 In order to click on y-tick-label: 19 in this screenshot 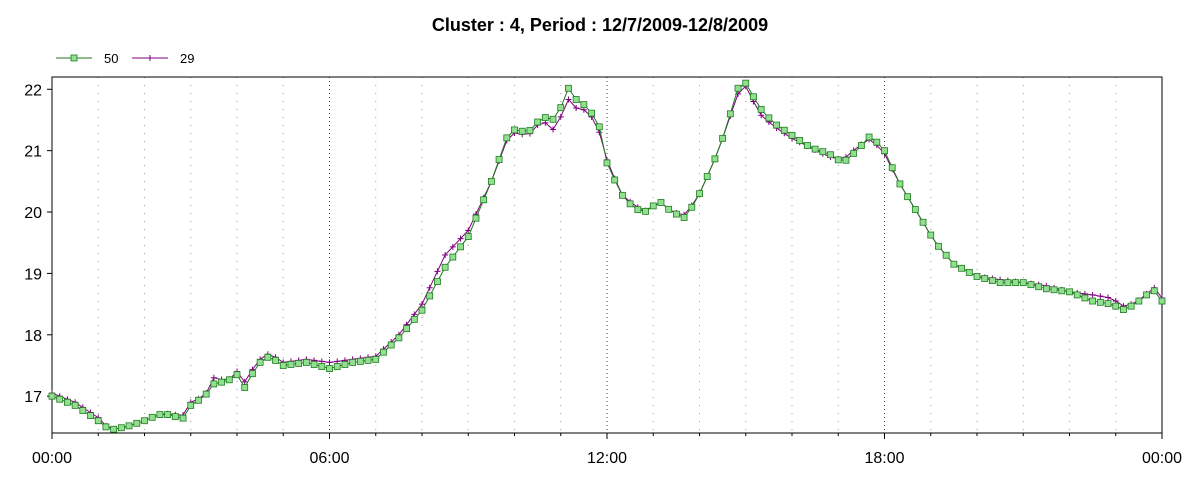, I will do `click(33, 274)`.